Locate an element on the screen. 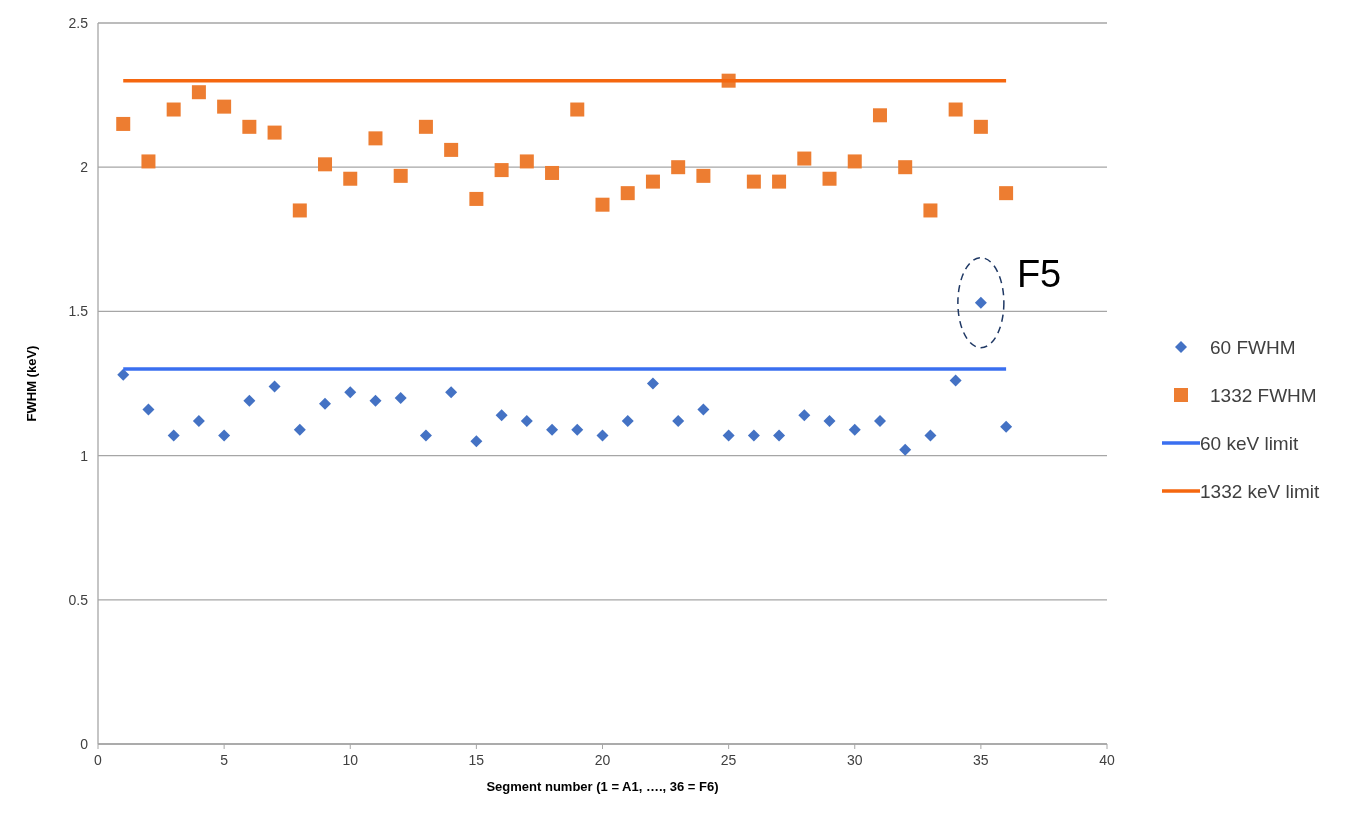 Image resolution: width=1365 pixels, height=839 pixels. x-tick-label: 10 is located at coordinates (350, 760).